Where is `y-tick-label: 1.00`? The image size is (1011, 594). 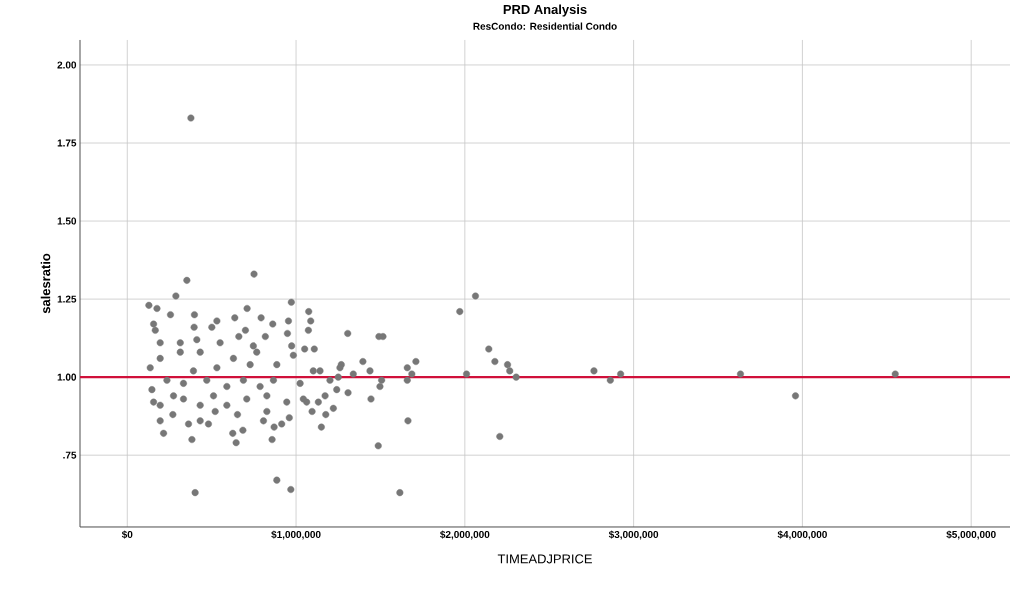
y-tick-label: 1.00 is located at coordinates (67, 377).